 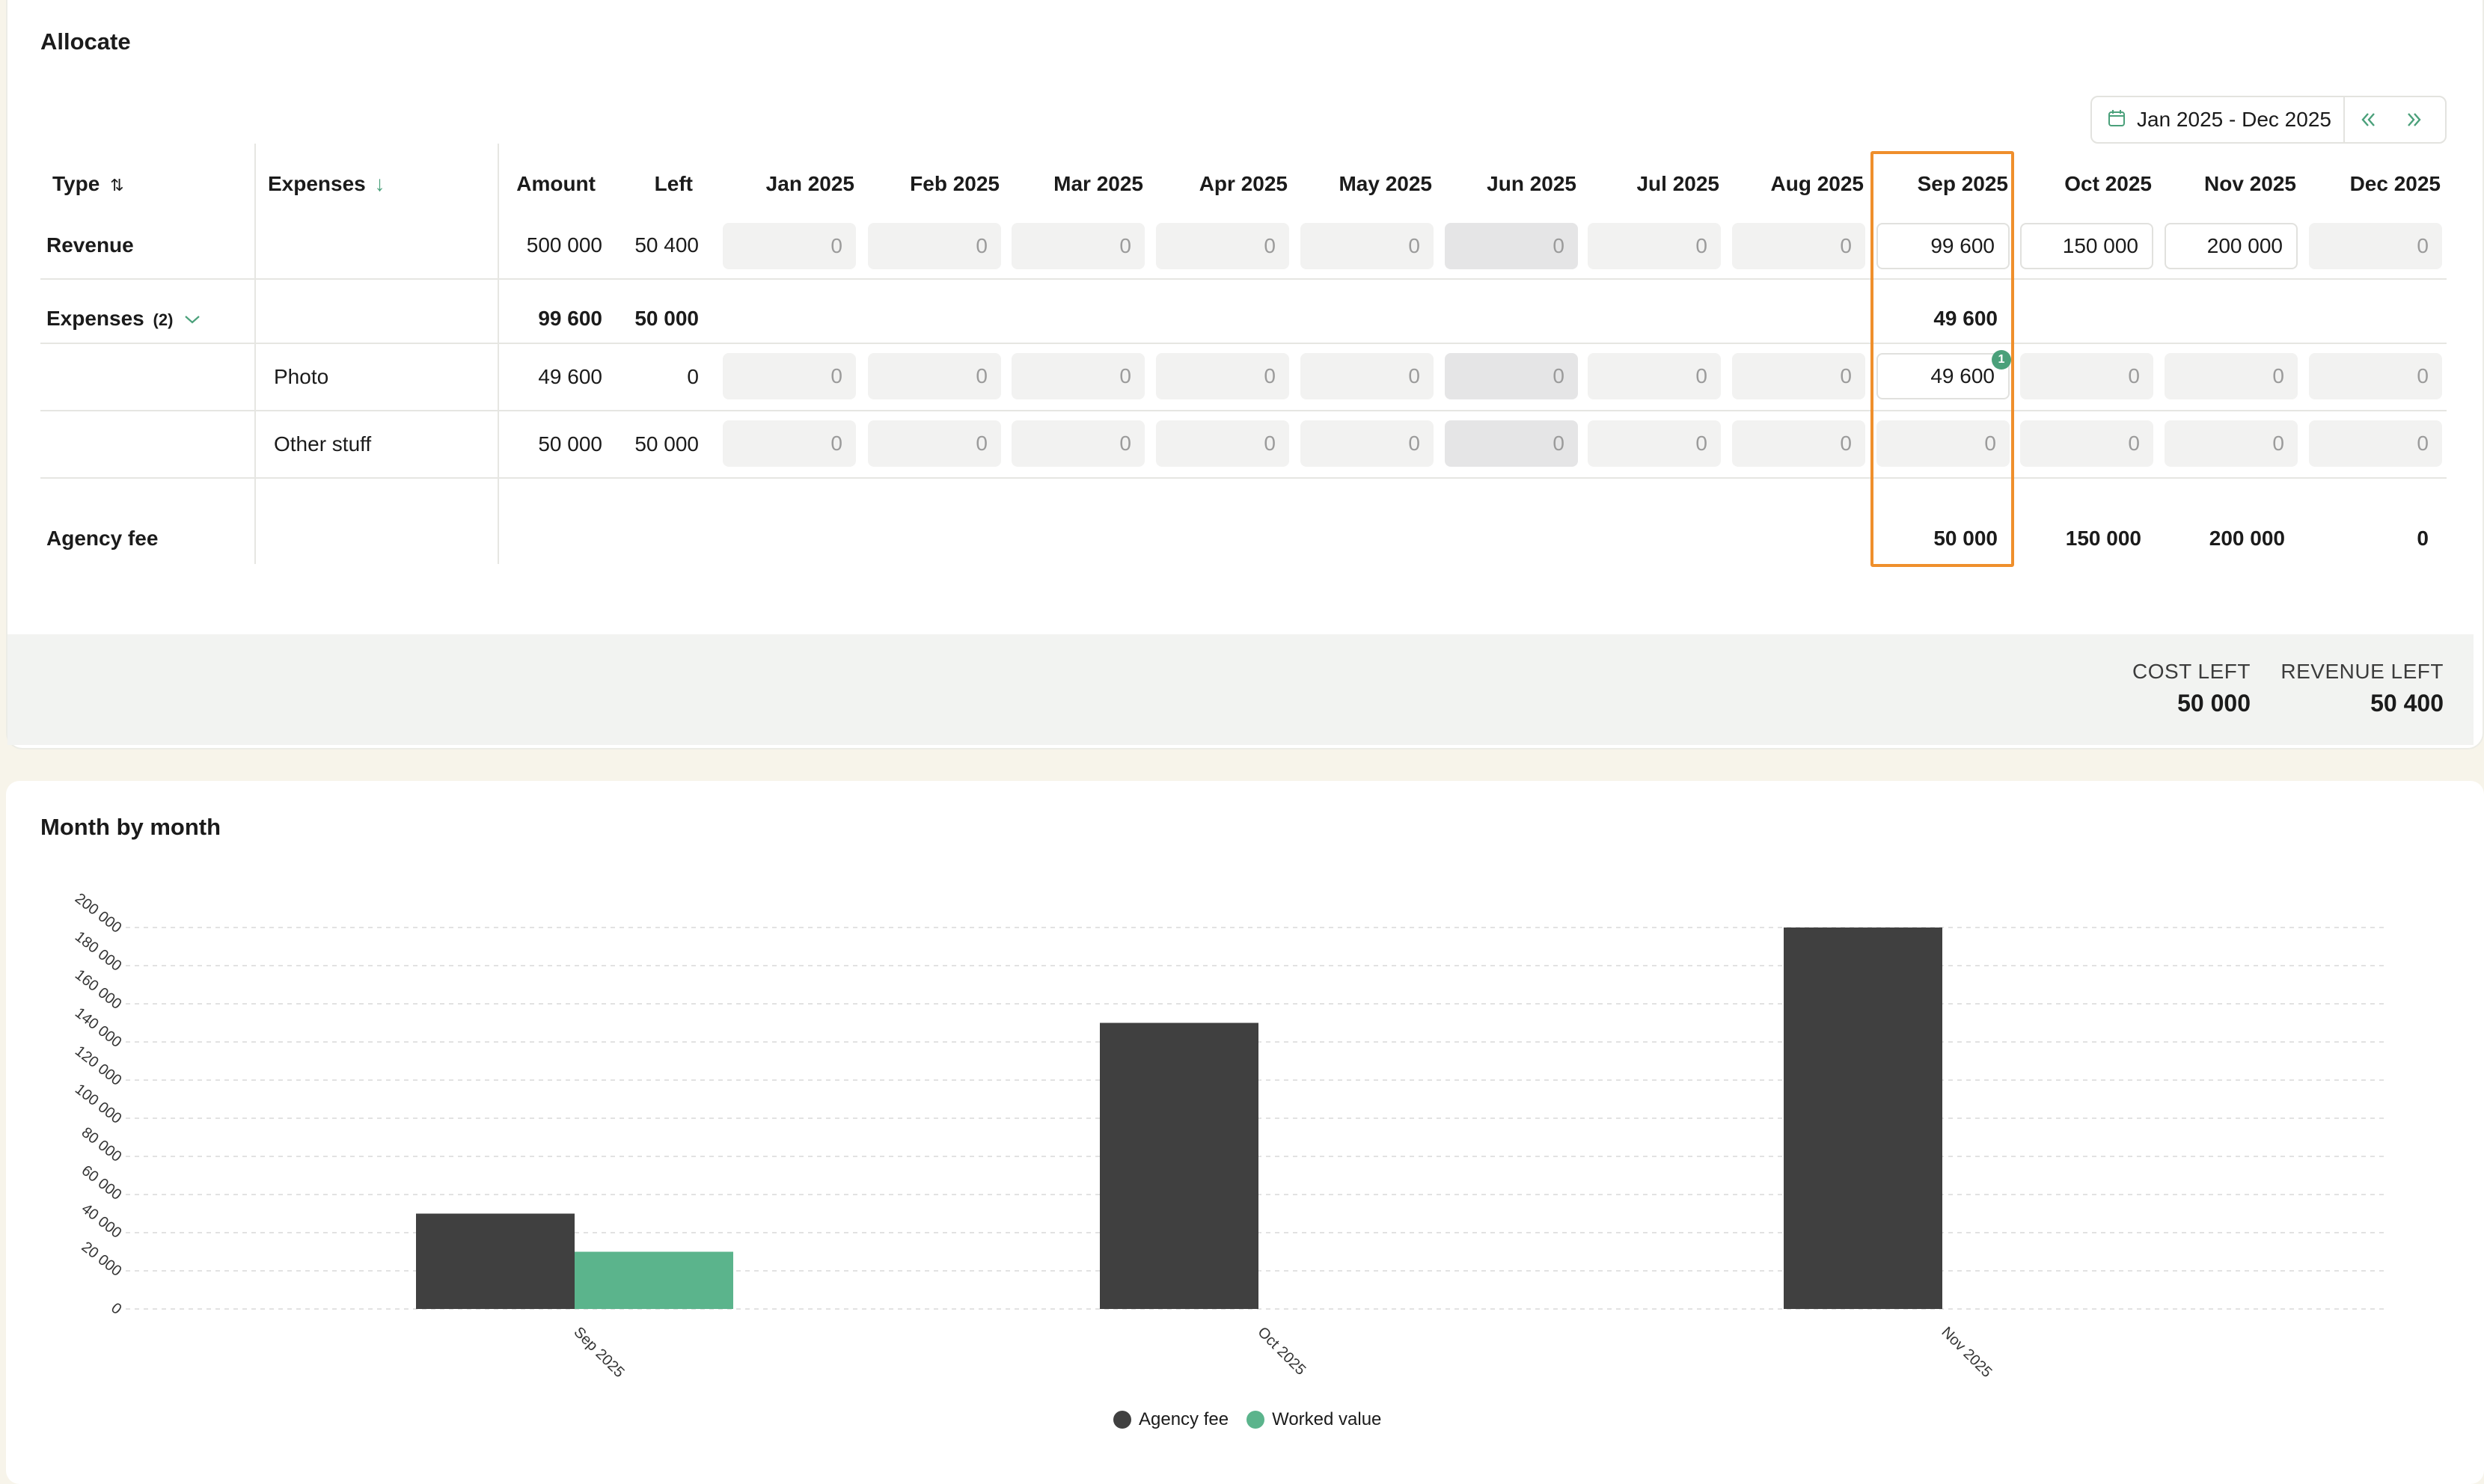 What do you see at coordinates (98, 951) in the screenshot?
I see `y-tick-label: 180 000` at bounding box center [98, 951].